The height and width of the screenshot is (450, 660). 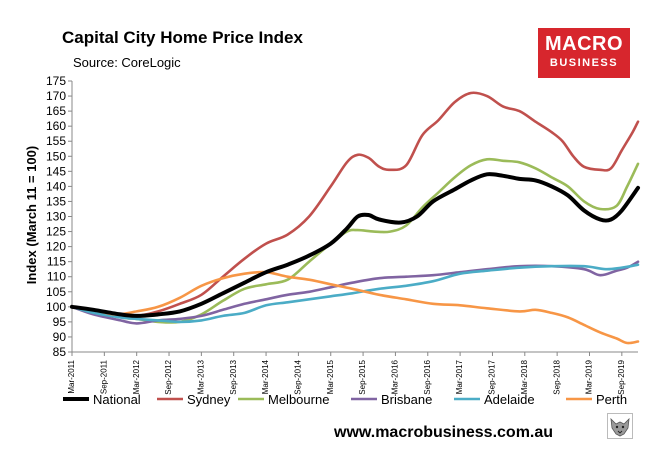 What do you see at coordinates (182, 37) in the screenshot?
I see `chart-title: Capital City Home Price Index` at bounding box center [182, 37].